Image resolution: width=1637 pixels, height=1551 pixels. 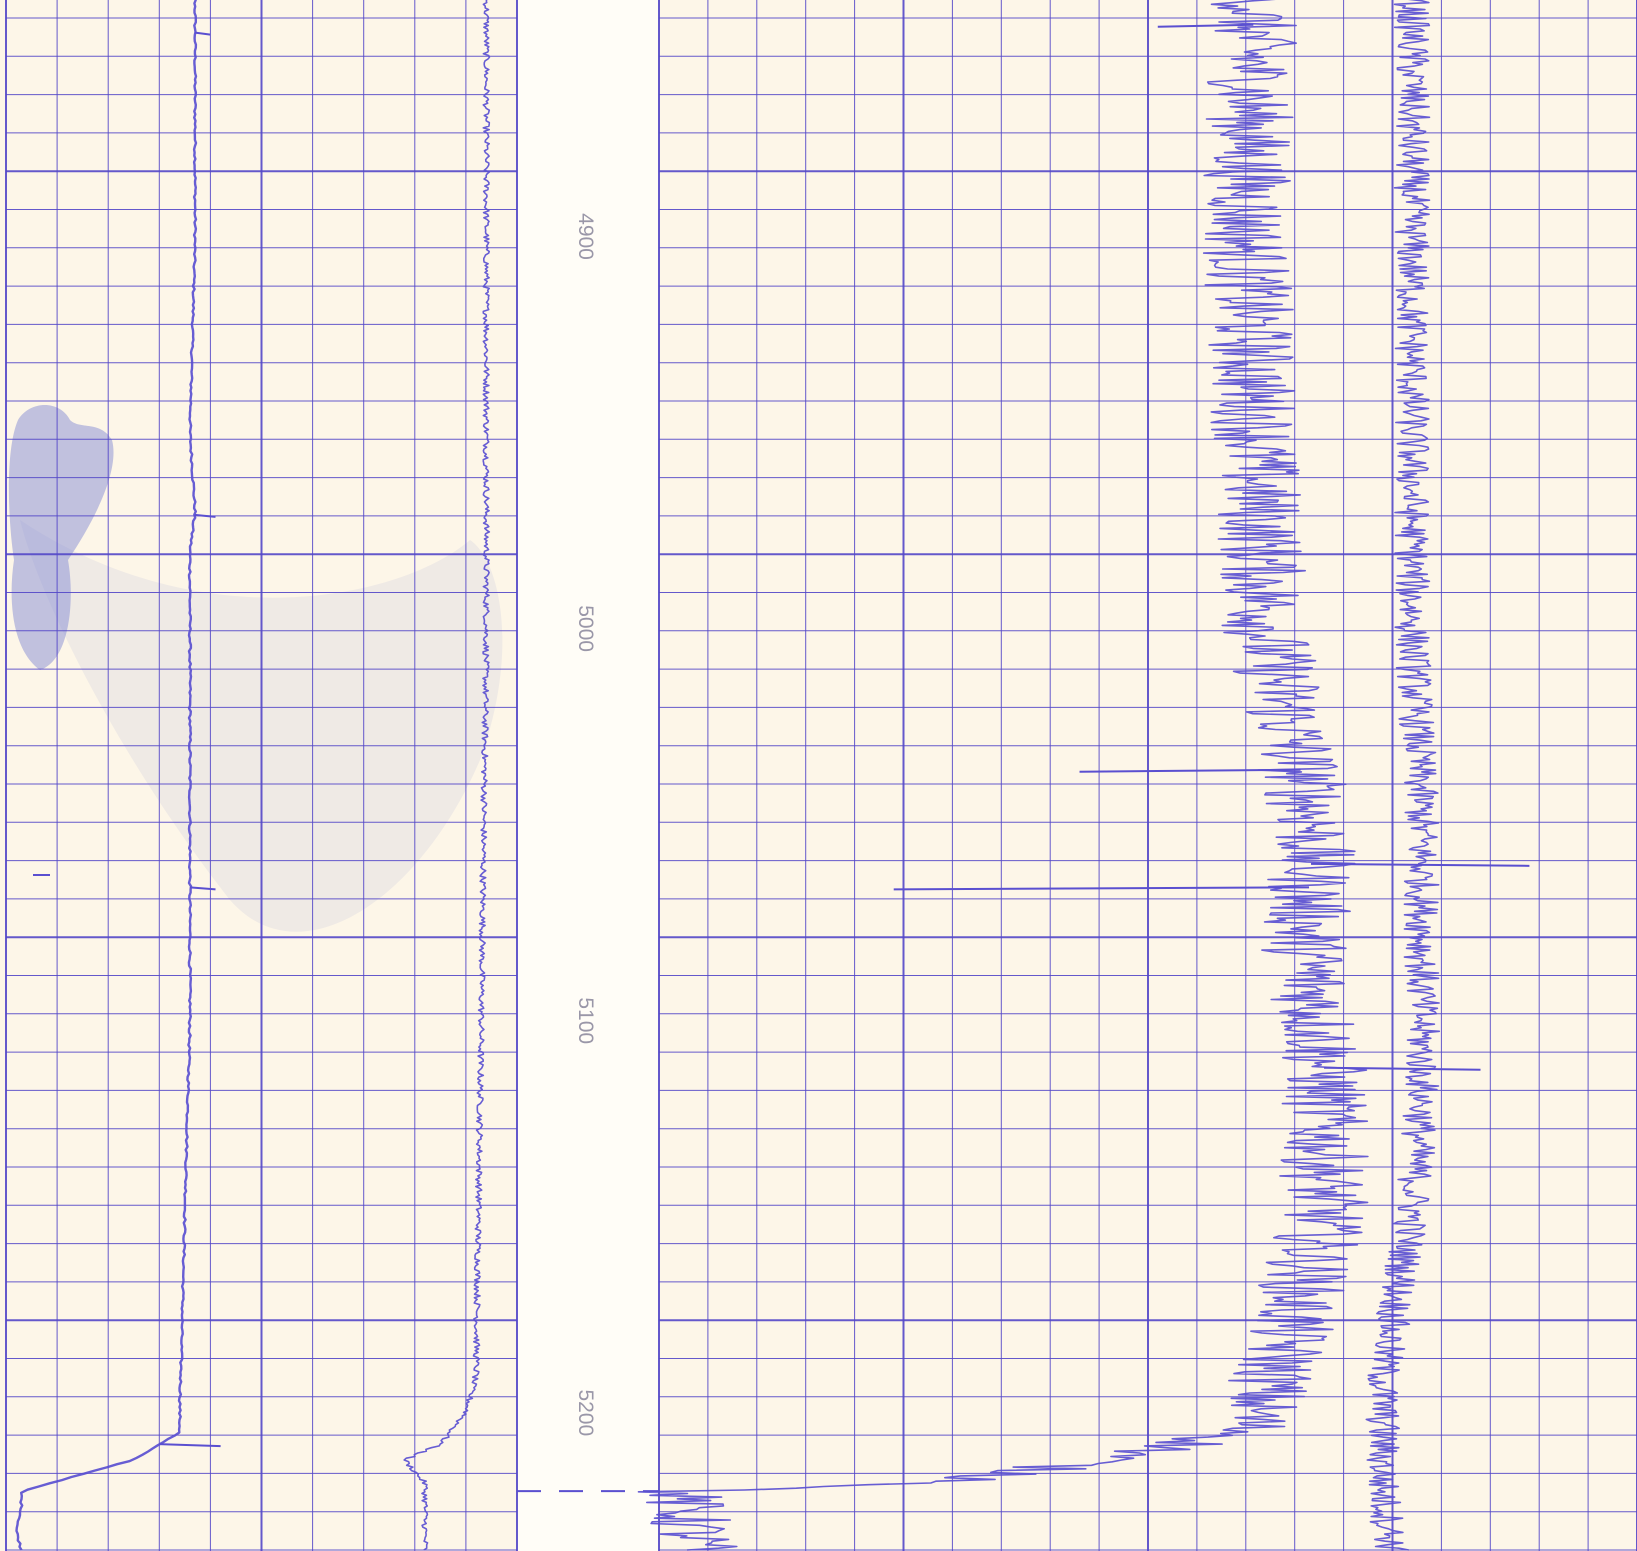 I want to click on ink-smudge, so click(x=61, y=537).